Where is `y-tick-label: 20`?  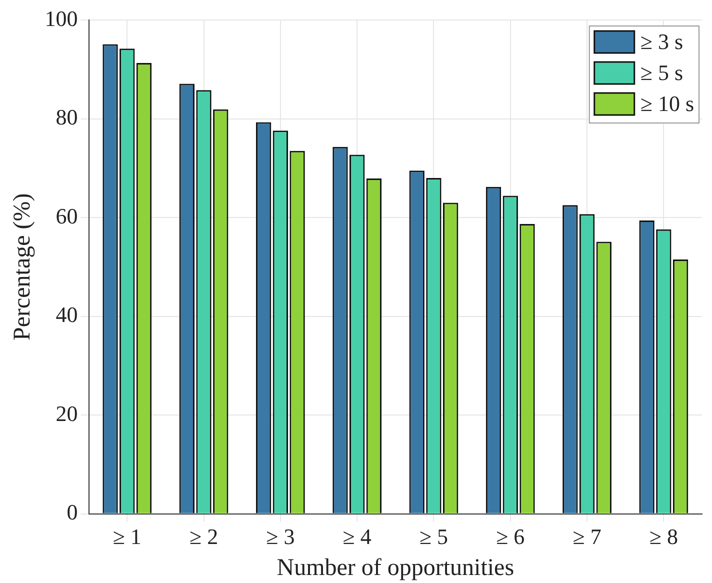 y-tick-label: 20 is located at coordinates (67, 413).